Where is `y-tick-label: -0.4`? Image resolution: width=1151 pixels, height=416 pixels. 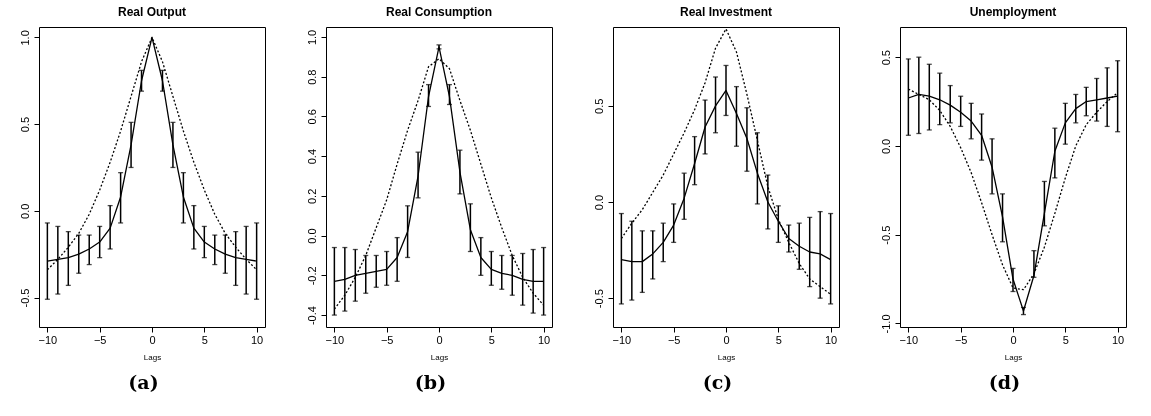
y-tick-label: -0.4 is located at coordinates (311, 316).